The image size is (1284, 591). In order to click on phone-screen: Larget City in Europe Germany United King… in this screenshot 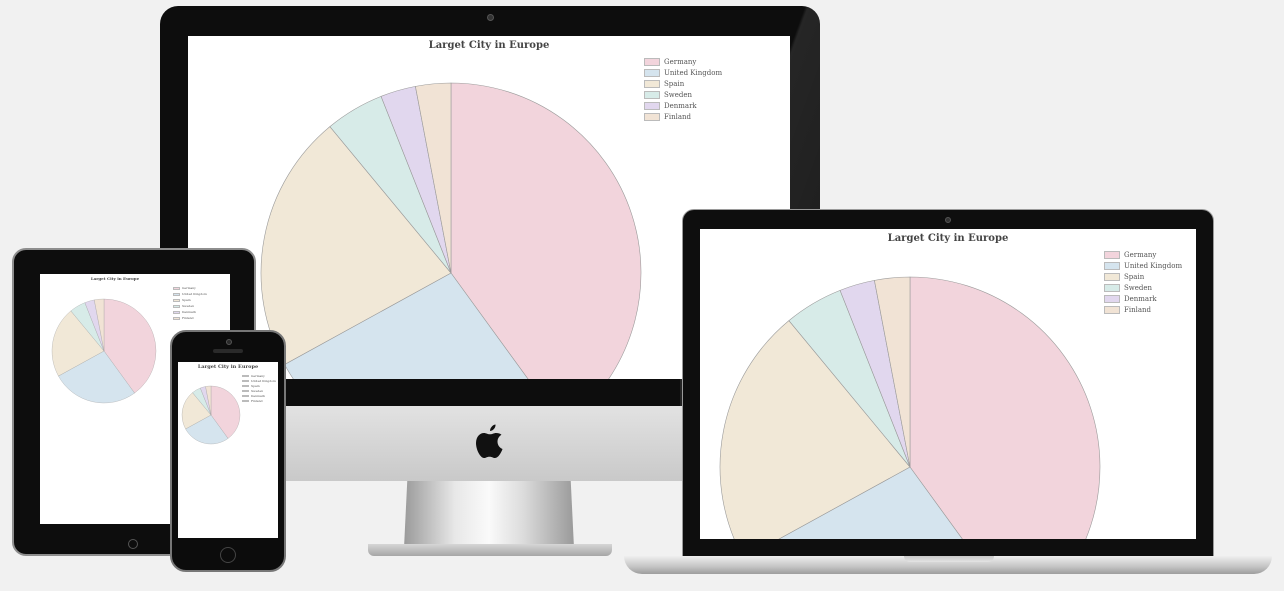, I will do `click(228, 450)`.